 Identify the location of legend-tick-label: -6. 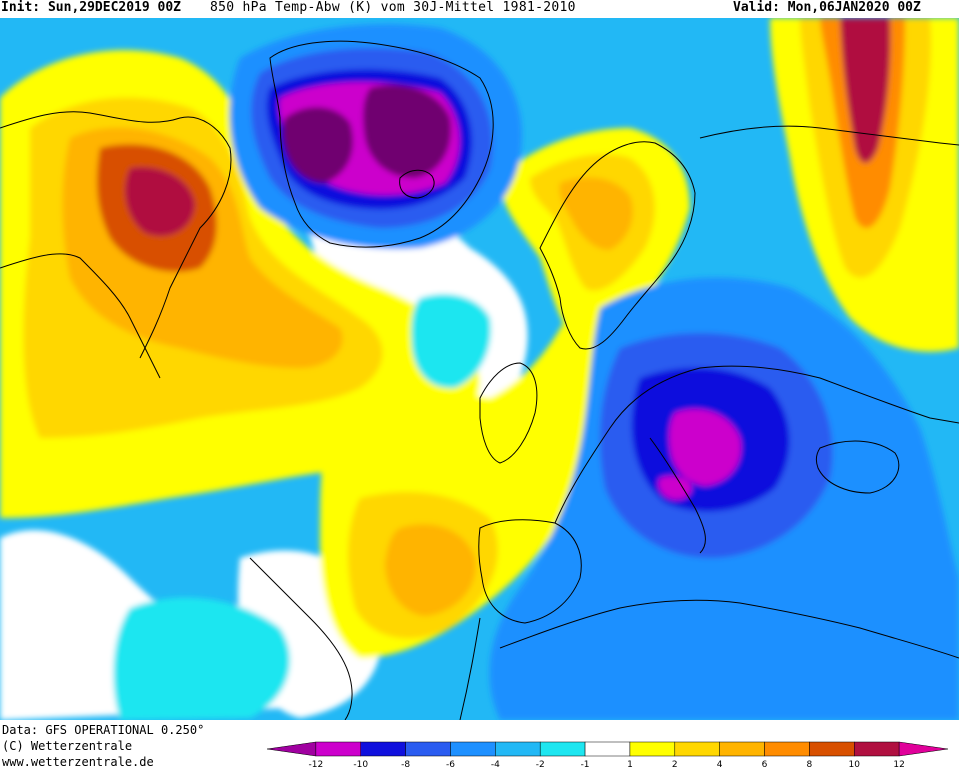
(450, 765).